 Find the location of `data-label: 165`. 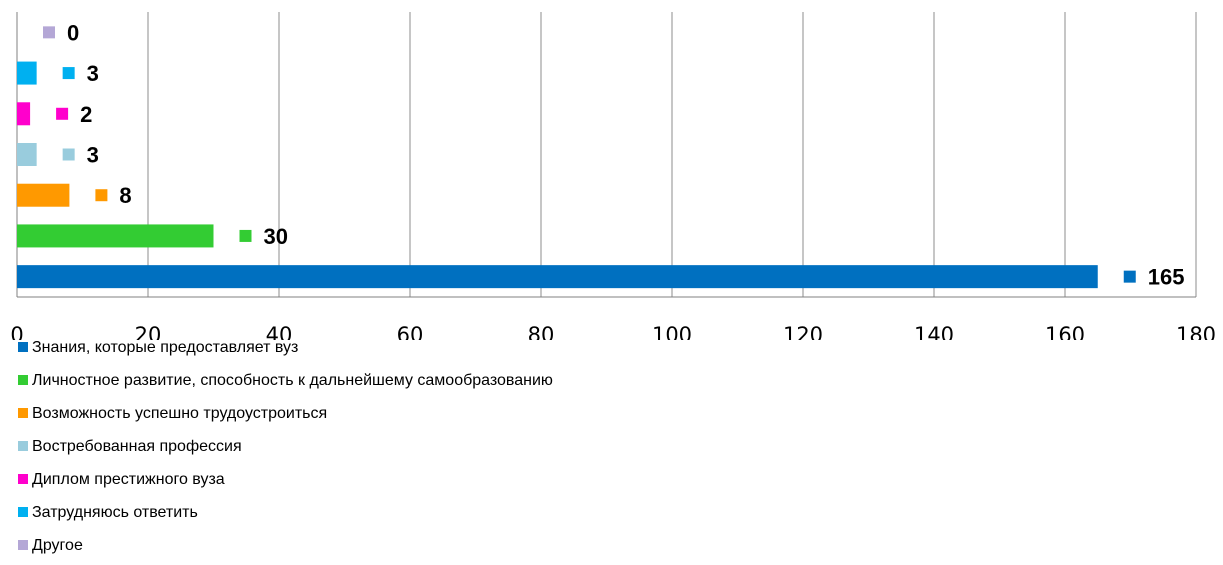

data-label: 165 is located at coordinates (1166, 277).